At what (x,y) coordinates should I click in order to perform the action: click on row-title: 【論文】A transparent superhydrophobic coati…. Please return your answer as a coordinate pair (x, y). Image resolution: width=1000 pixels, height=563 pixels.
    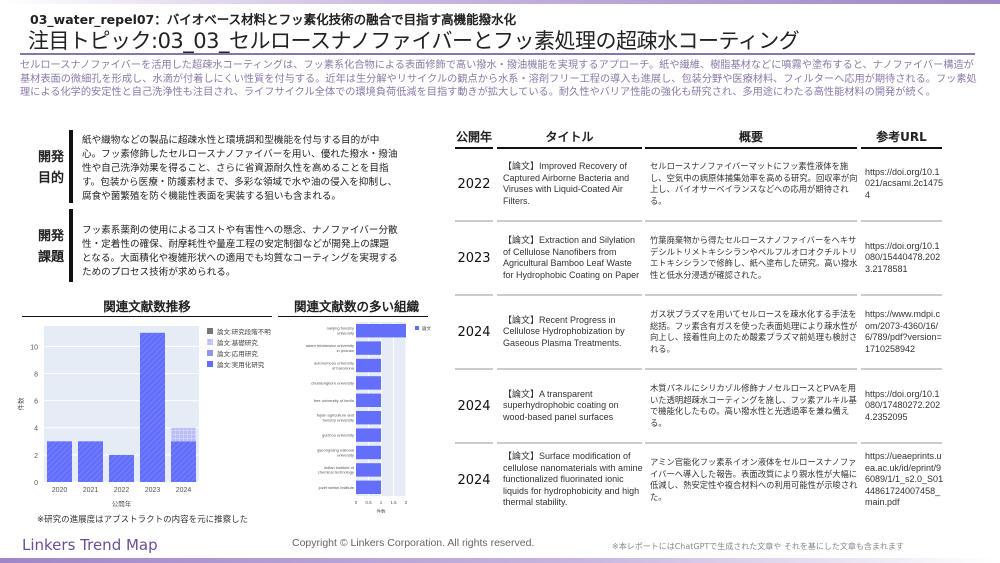
    Looking at the image, I should click on (573, 406).